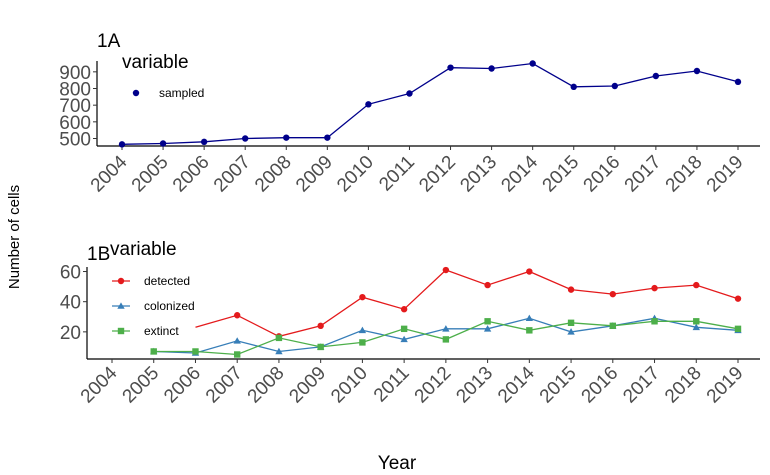  Describe the element at coordinates (75, 106) in the screenshot. I see `y-tick-label: 700` at that location.